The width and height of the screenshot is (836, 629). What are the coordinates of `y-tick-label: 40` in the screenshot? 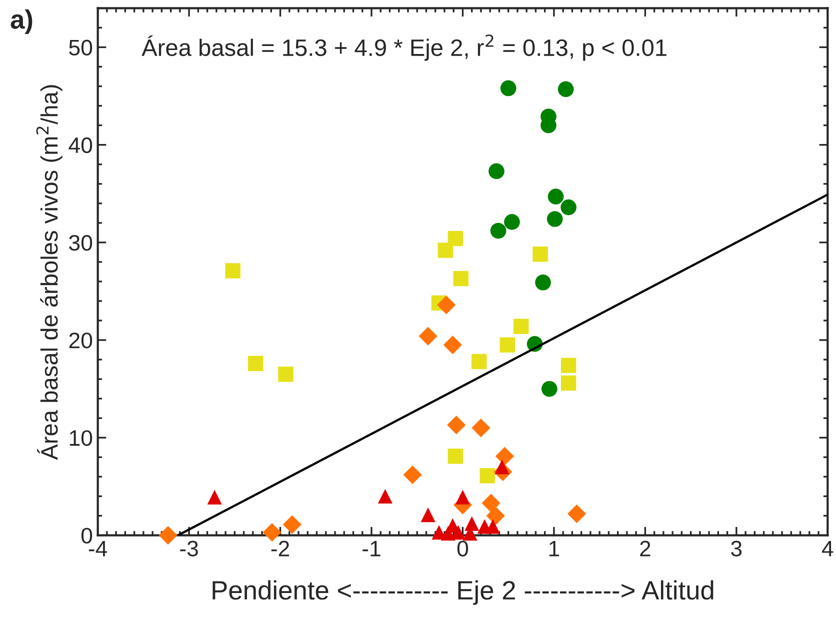 It's located at (80, 145).